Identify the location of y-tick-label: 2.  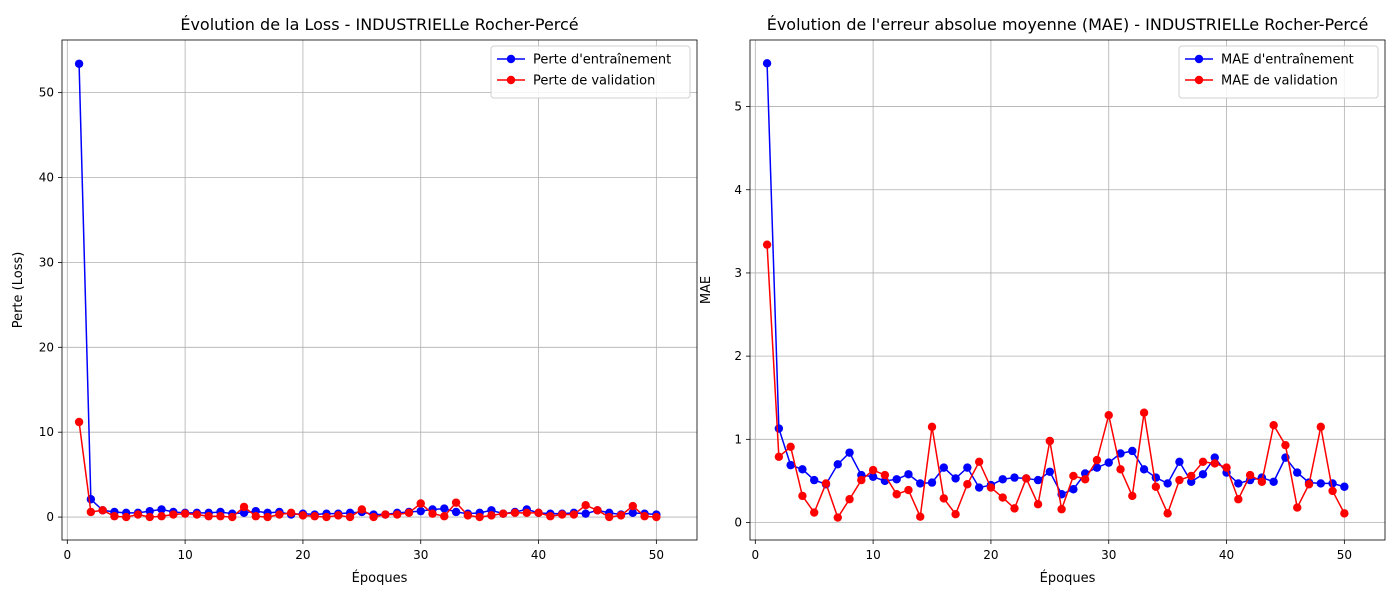
(738, 356).